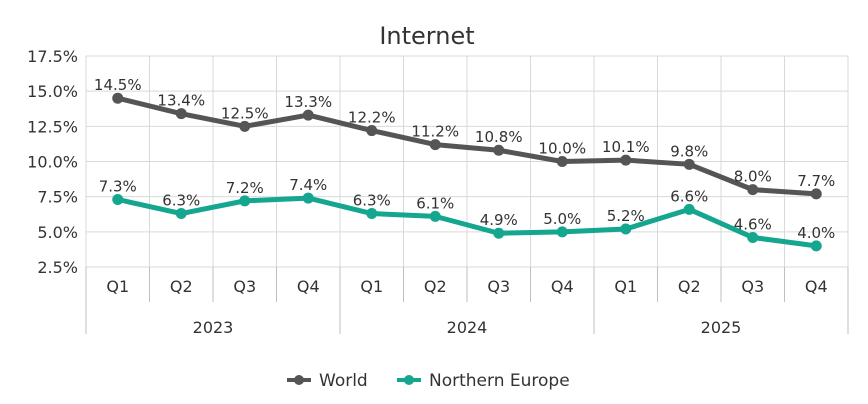  I want to click on legend-label: World, so click(343, 381).